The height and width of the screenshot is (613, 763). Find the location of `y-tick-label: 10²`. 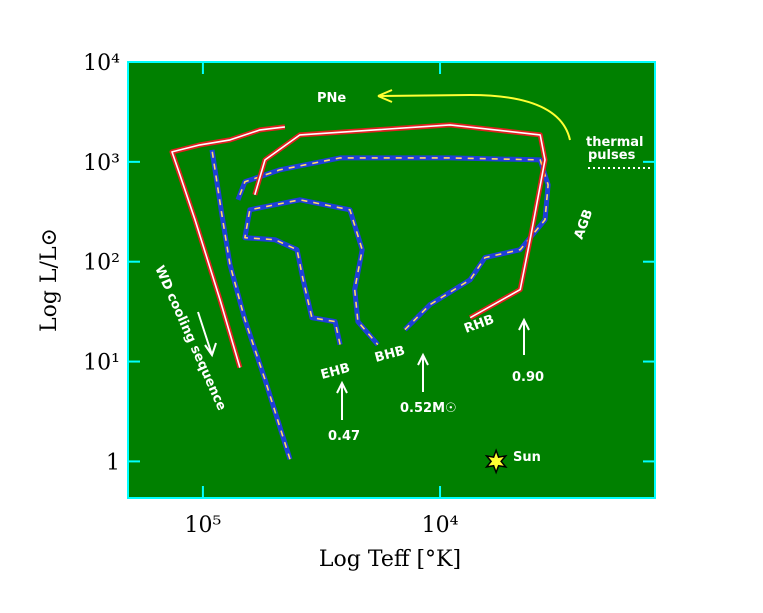

y-tick-label: 10² is located at coordinates (101, 263).